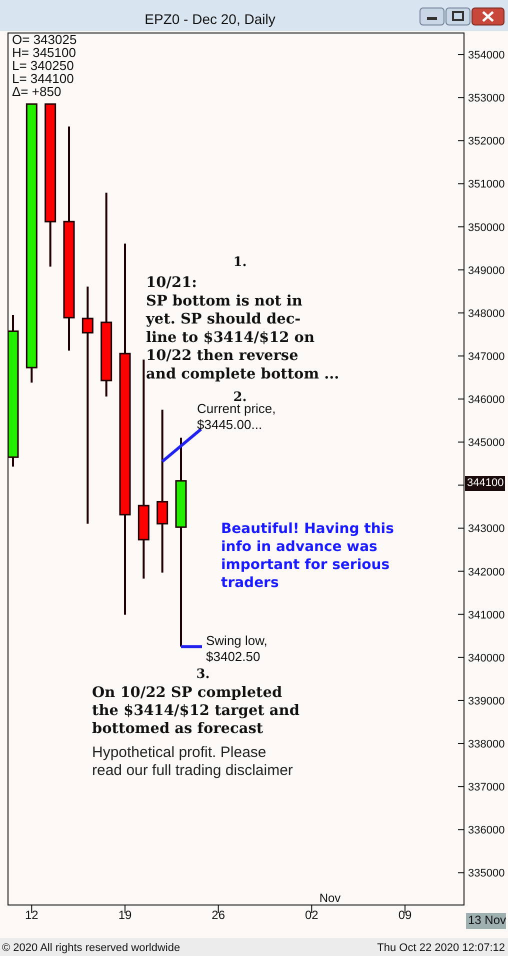  Describe the element at coordinates (311, 915) in the screenshot. I see `x-tick-label: 02` at that location.